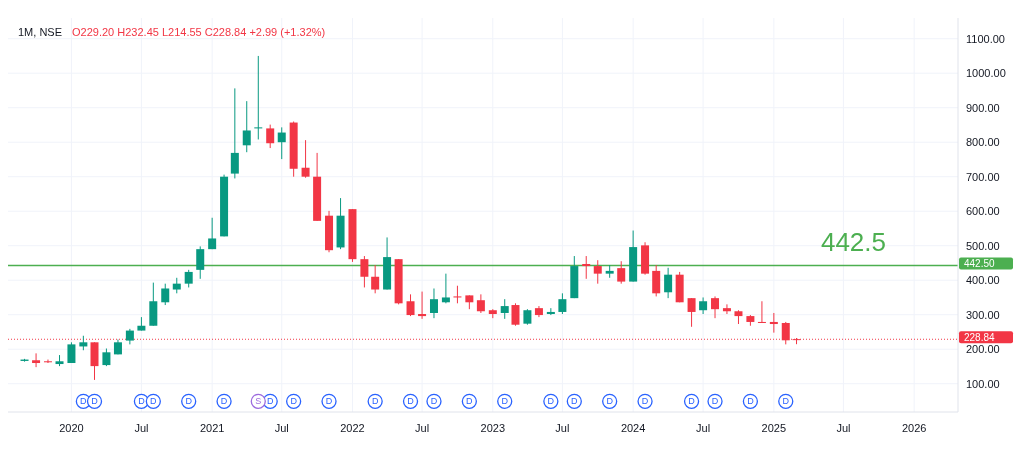 This screenshot has height=466, width=1024. What do you see at coordinates (983, 349) in the screenshot?
I see `y-tick-label: 200.00` at bounding box center [983, 349].